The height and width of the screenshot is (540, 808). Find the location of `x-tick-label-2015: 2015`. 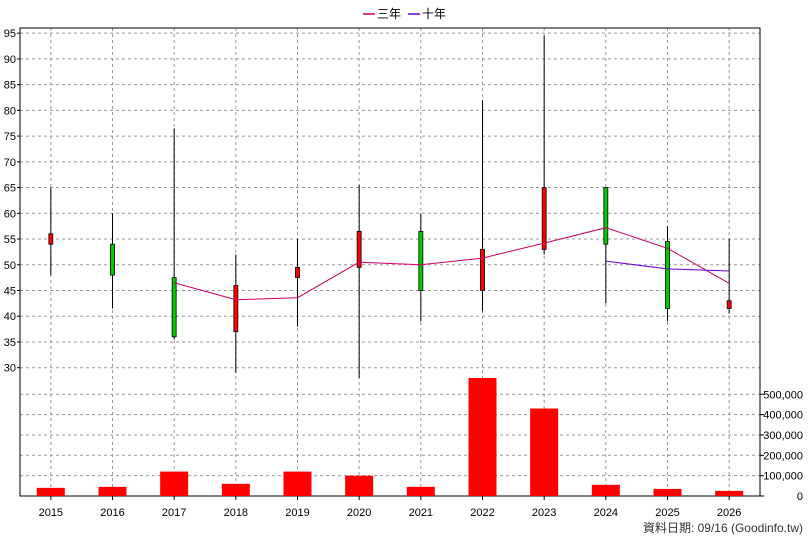

x-tick-label-2015: 2015 is located at coordinates (51, 513).